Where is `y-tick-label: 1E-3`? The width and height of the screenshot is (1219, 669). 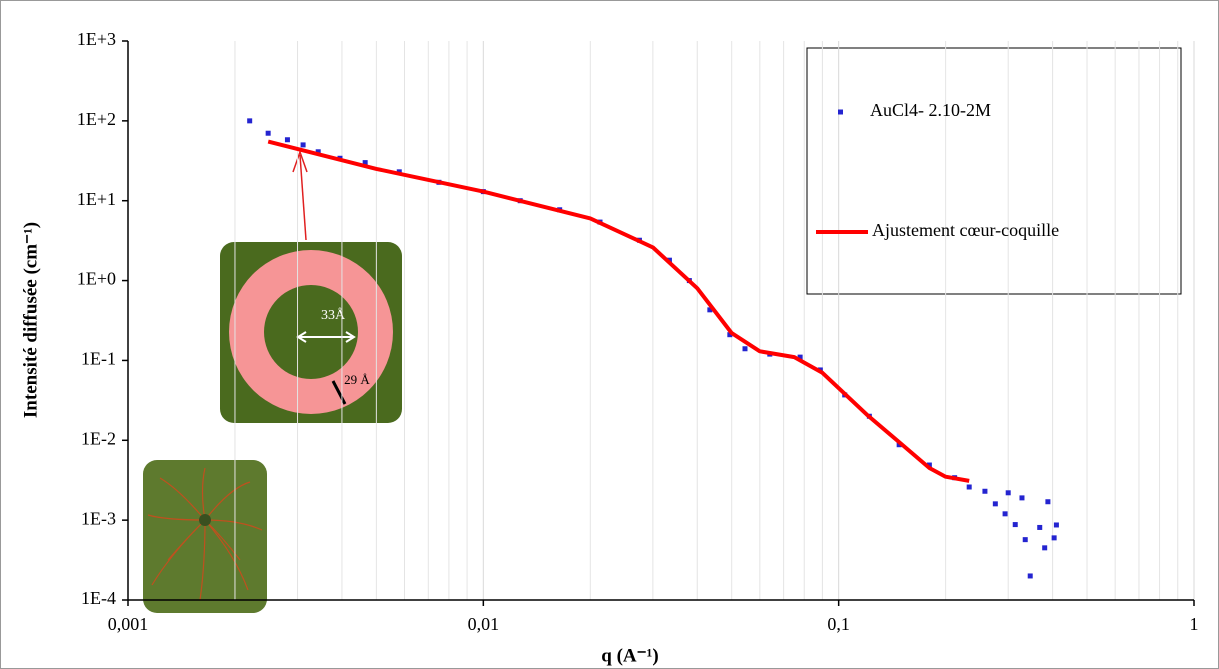 y-tick-label: 1E-3 is located at coordinates (98, 518).